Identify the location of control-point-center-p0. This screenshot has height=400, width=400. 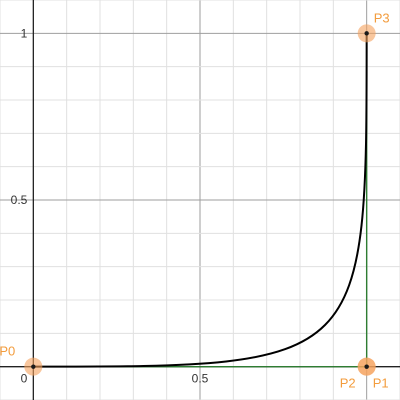
(33, 366).